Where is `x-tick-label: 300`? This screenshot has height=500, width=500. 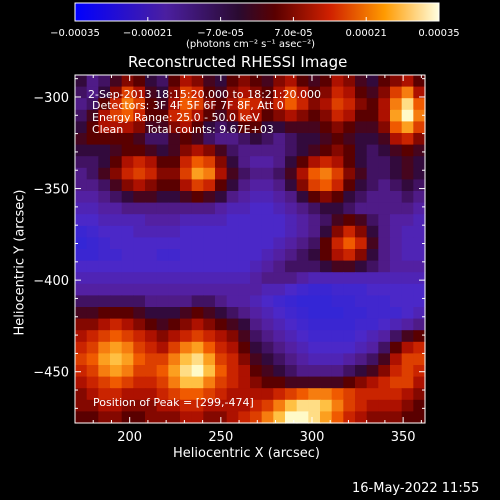 x-tick-label: 300 is located at coordinates (312, 437).